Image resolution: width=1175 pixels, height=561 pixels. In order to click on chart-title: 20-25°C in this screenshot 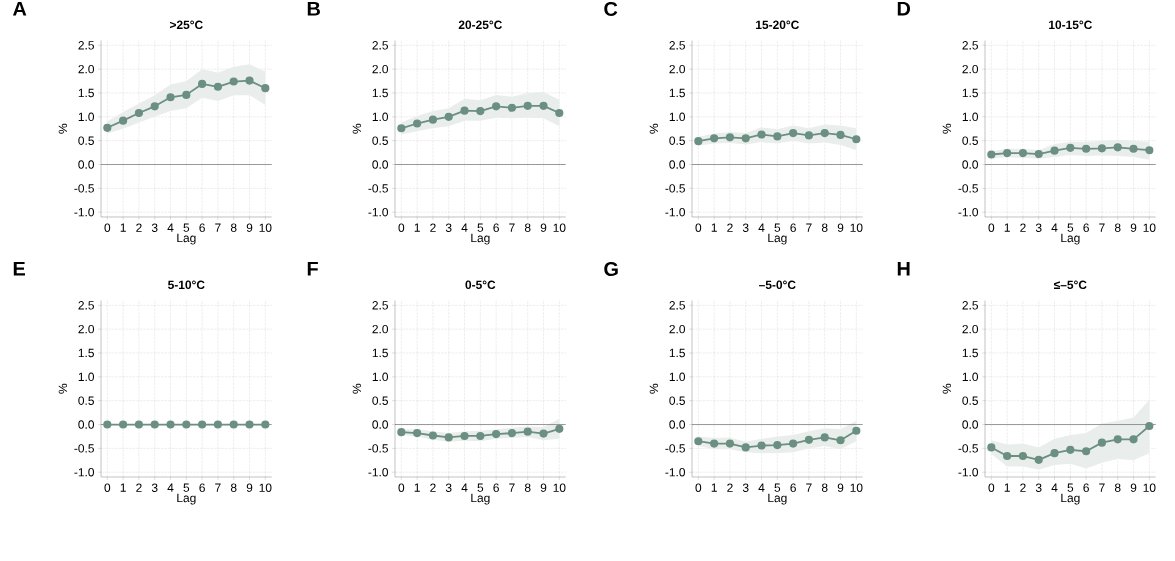, I will do `click(480, 24)`.